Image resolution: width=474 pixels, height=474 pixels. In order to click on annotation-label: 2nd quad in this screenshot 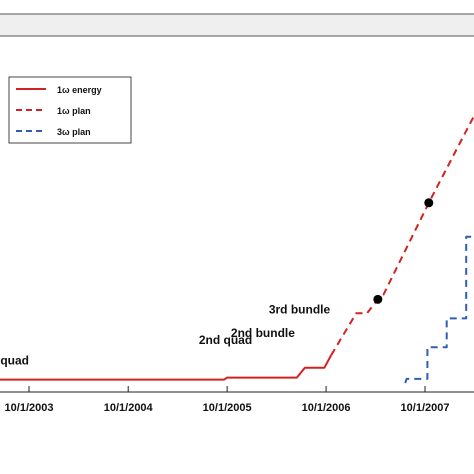, I will do `click(225, 340)`.